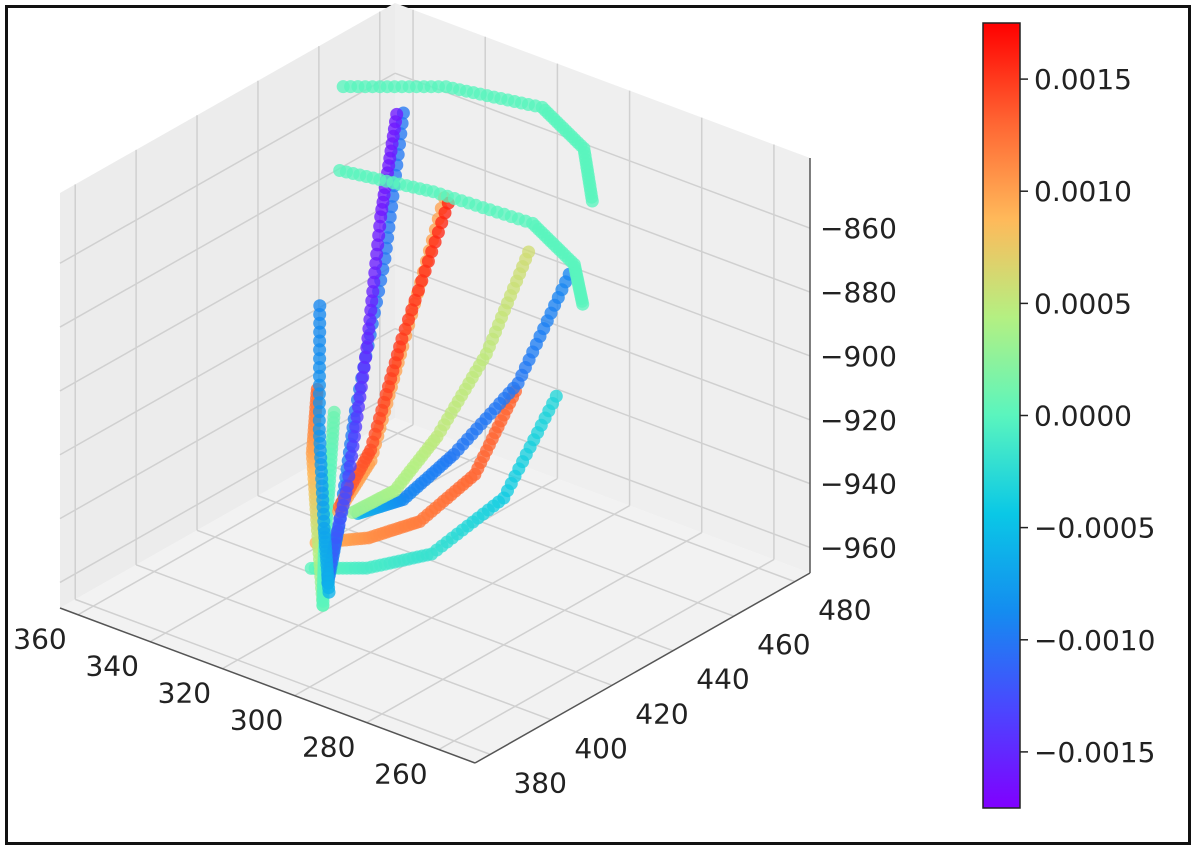 Image resolution: width=1200 pixels, height=853 pixels. Describe the element at coordinates (539, 782) in the screenshot. I see `y-tick-label: 380` at that location.